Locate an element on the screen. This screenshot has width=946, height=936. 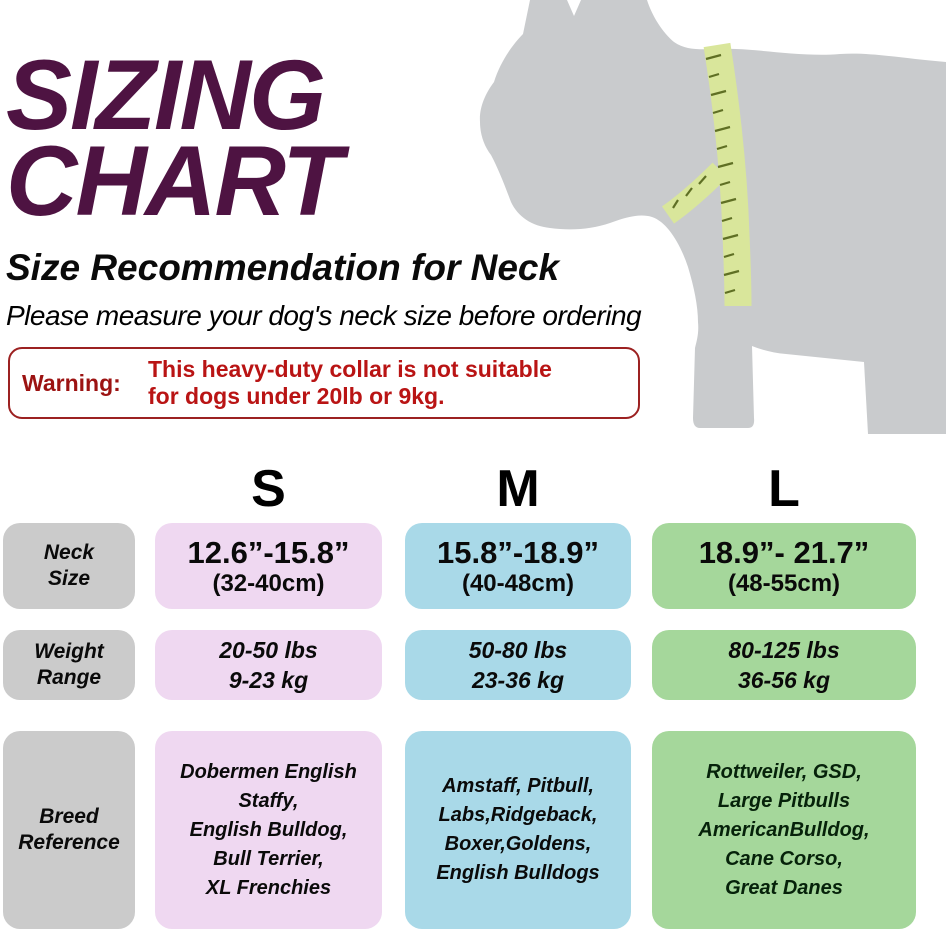
size-column-header-s: S is located at coordinates (268, 489).